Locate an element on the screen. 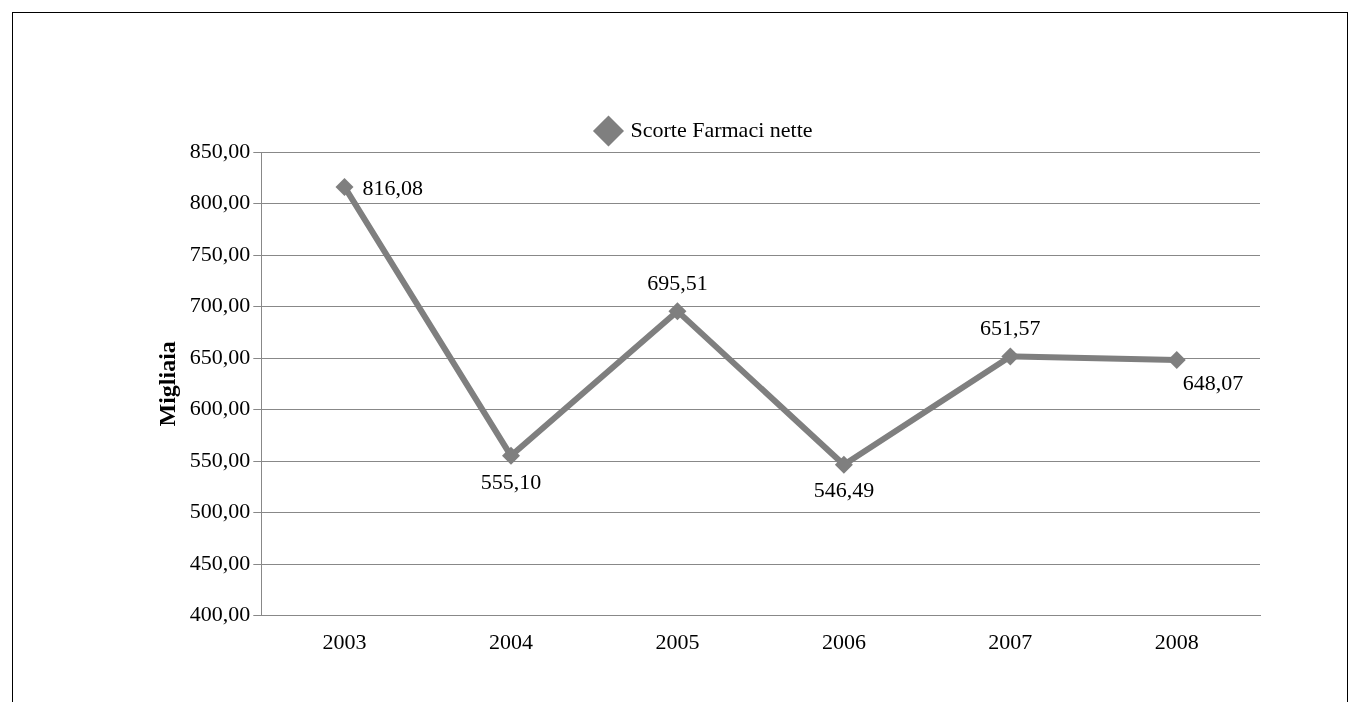 This screenshot has height=702, width=1360. y-tick-label: 650,00 is located at coordinates (220, 356).